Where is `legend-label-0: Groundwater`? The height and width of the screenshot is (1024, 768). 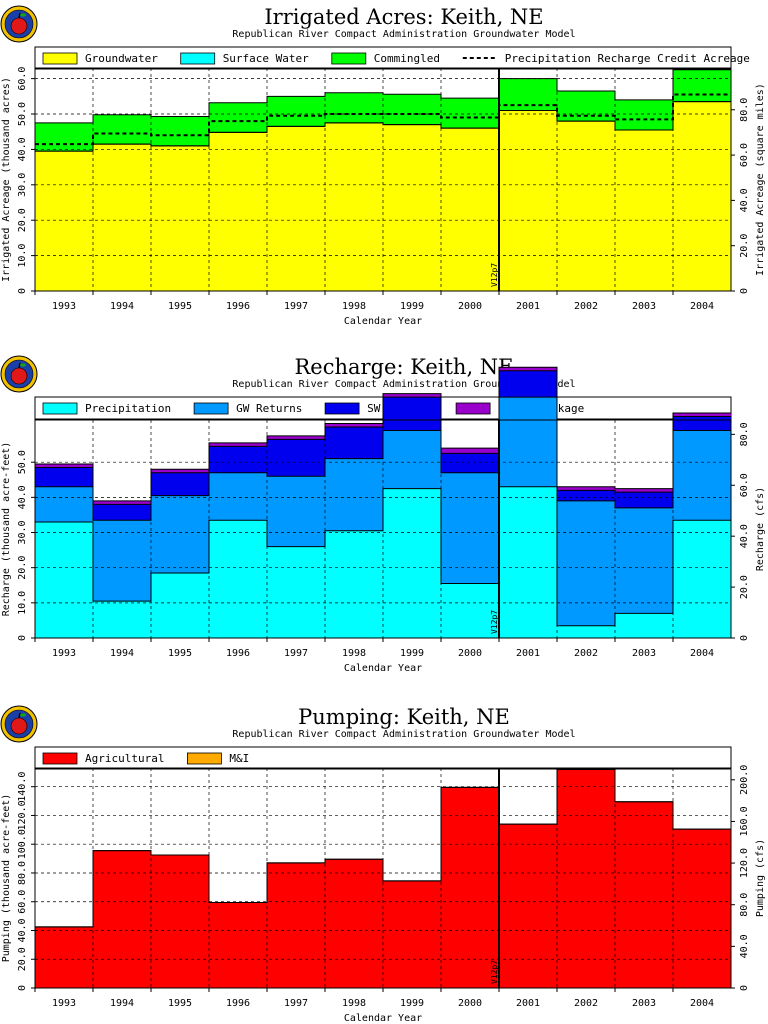 legend-label-0: Groundwater is located at coordinates (121, 58).